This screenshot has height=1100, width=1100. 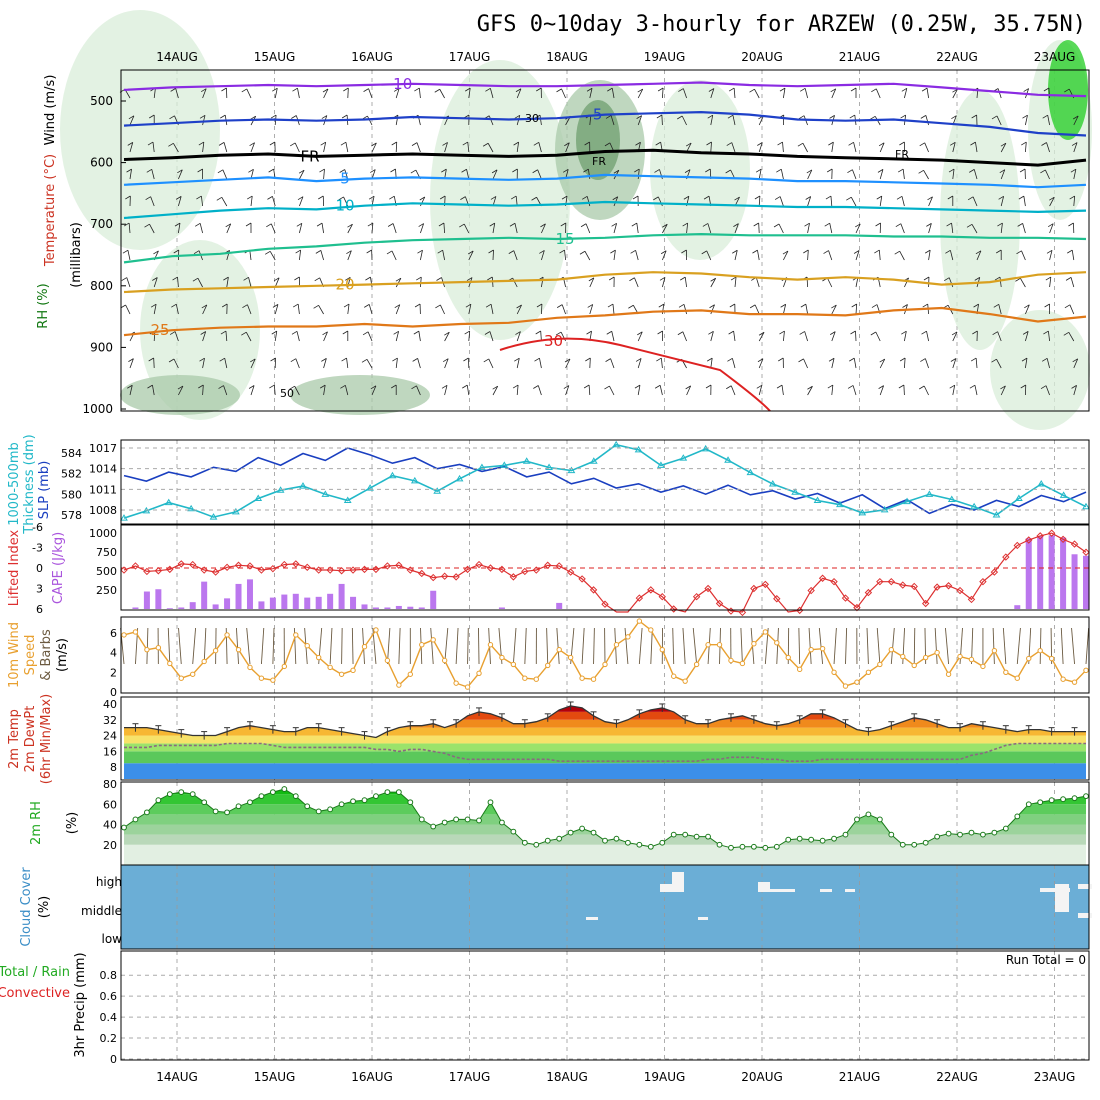 What do you see at coordinates (605, 854) in the screenshot?
I see `rh-band` at bounding box center [605, 854].